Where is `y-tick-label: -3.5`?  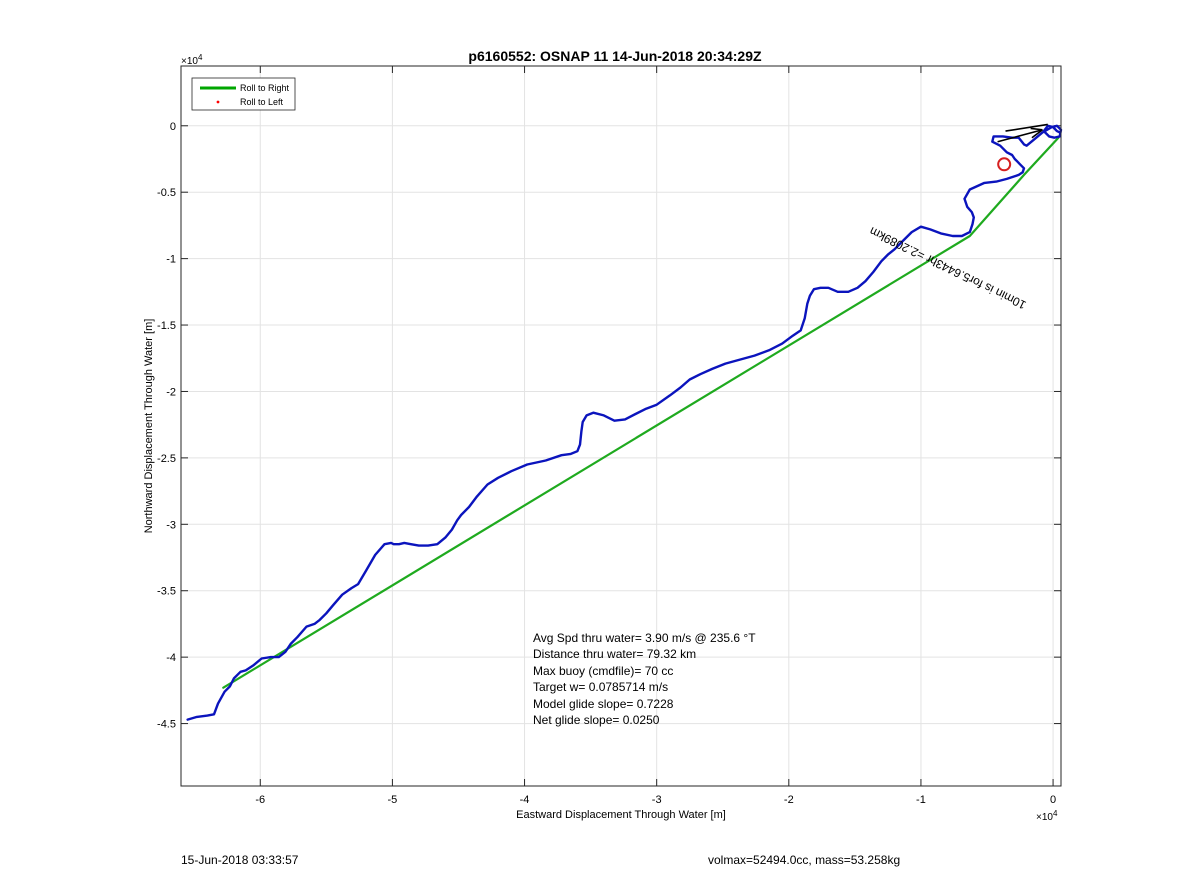 y-tick-label: -3.5 is located at coordinates (166, 592).